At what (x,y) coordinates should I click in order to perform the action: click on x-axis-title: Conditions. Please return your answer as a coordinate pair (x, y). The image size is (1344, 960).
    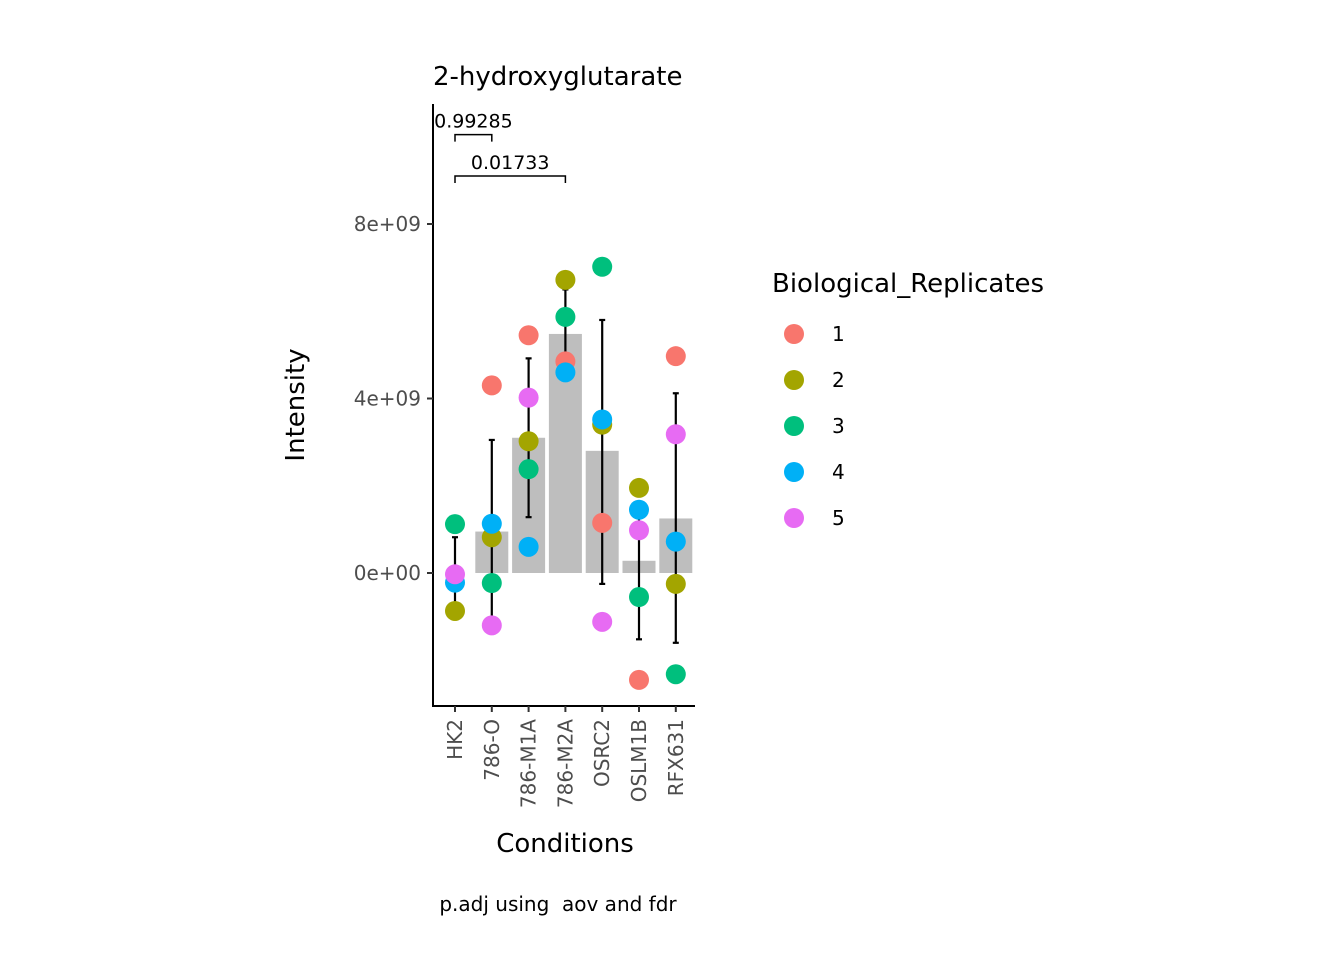
    Looking at the image, I should click on (565, 844).